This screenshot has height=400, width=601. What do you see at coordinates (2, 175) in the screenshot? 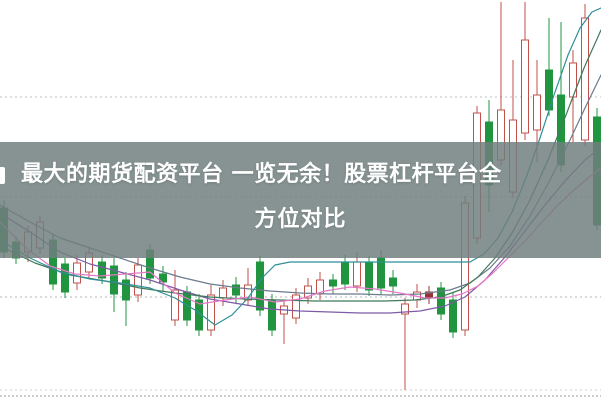
I see `clipped-glyph-fragment` at bounding box center [2, 175].